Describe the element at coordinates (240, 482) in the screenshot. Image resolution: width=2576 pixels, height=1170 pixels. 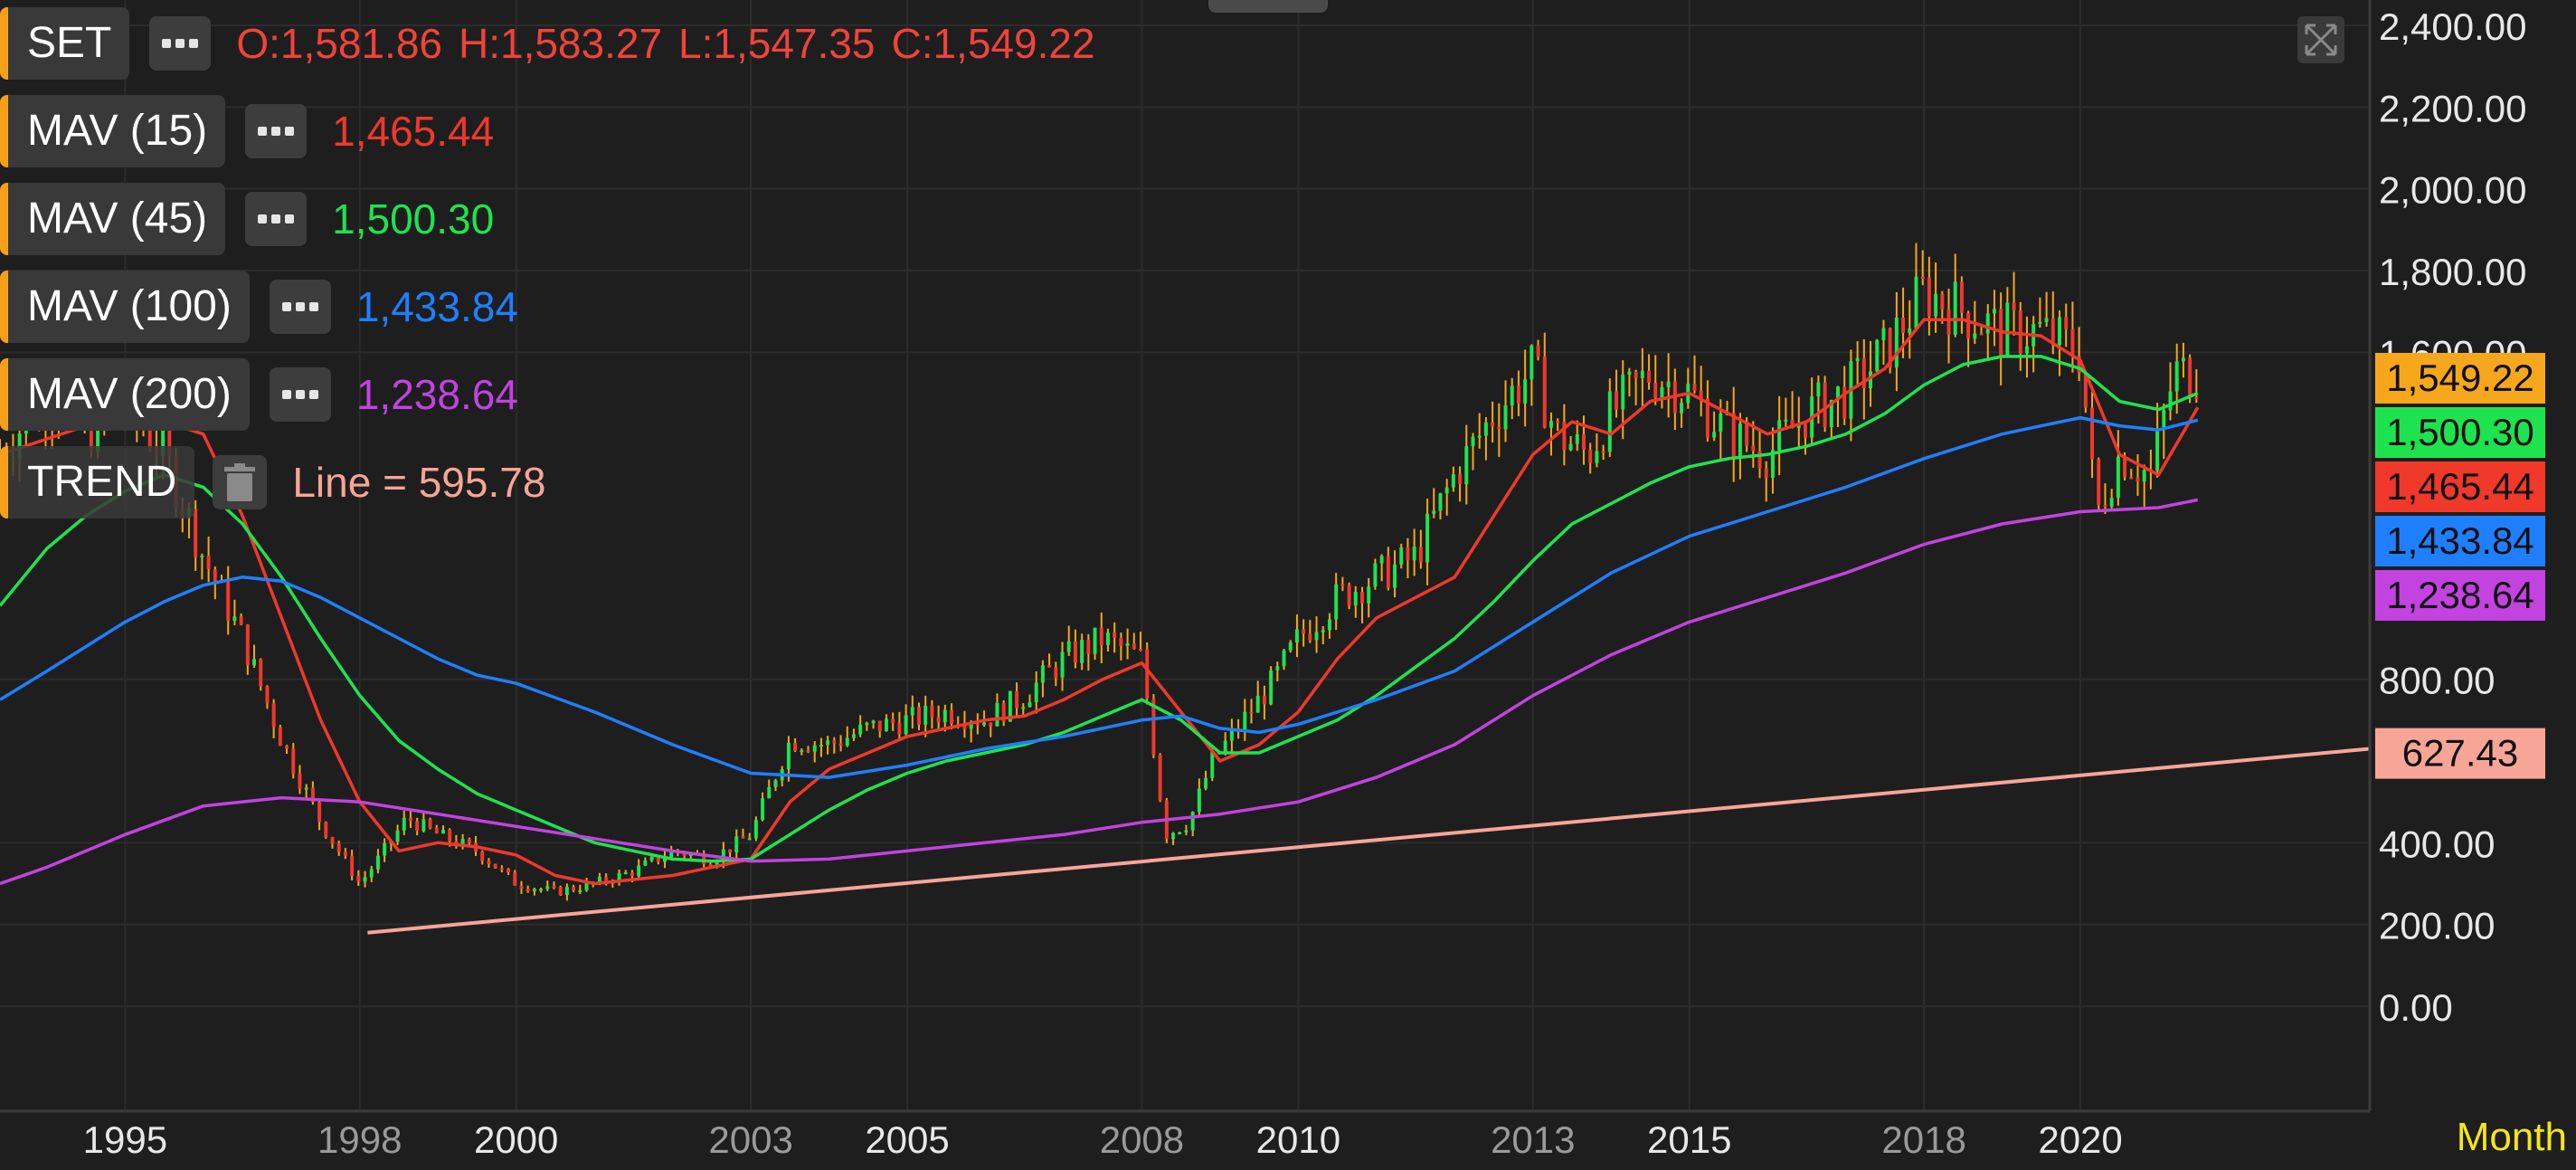
I see `trash-icon` at that location.